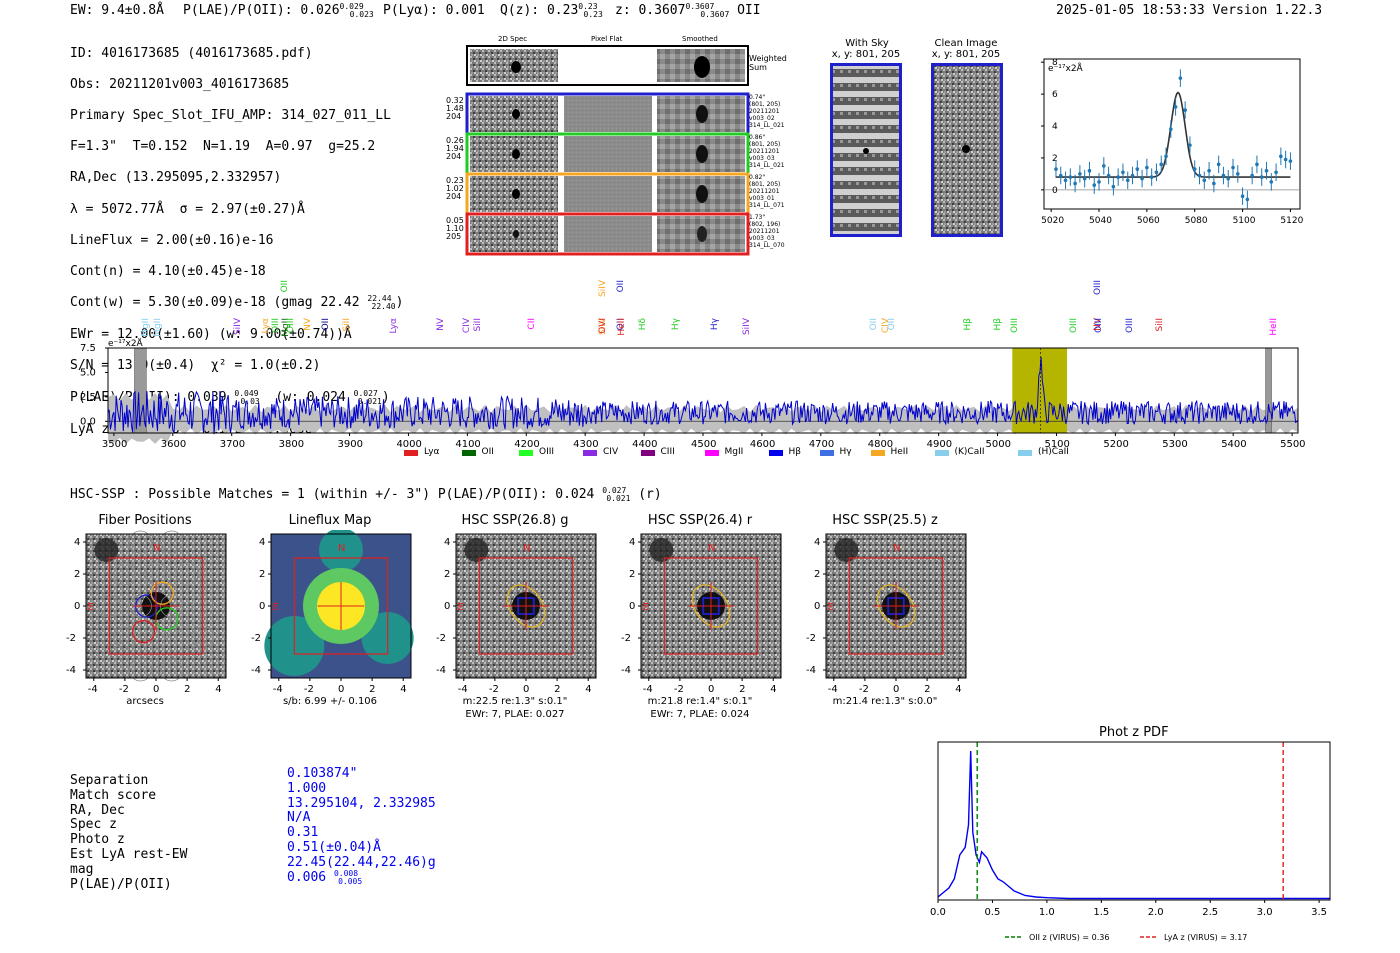  Describe the element at coordinates (246, 393) in the screenshot. I see `info-plae-hi: 0.049` at that location.